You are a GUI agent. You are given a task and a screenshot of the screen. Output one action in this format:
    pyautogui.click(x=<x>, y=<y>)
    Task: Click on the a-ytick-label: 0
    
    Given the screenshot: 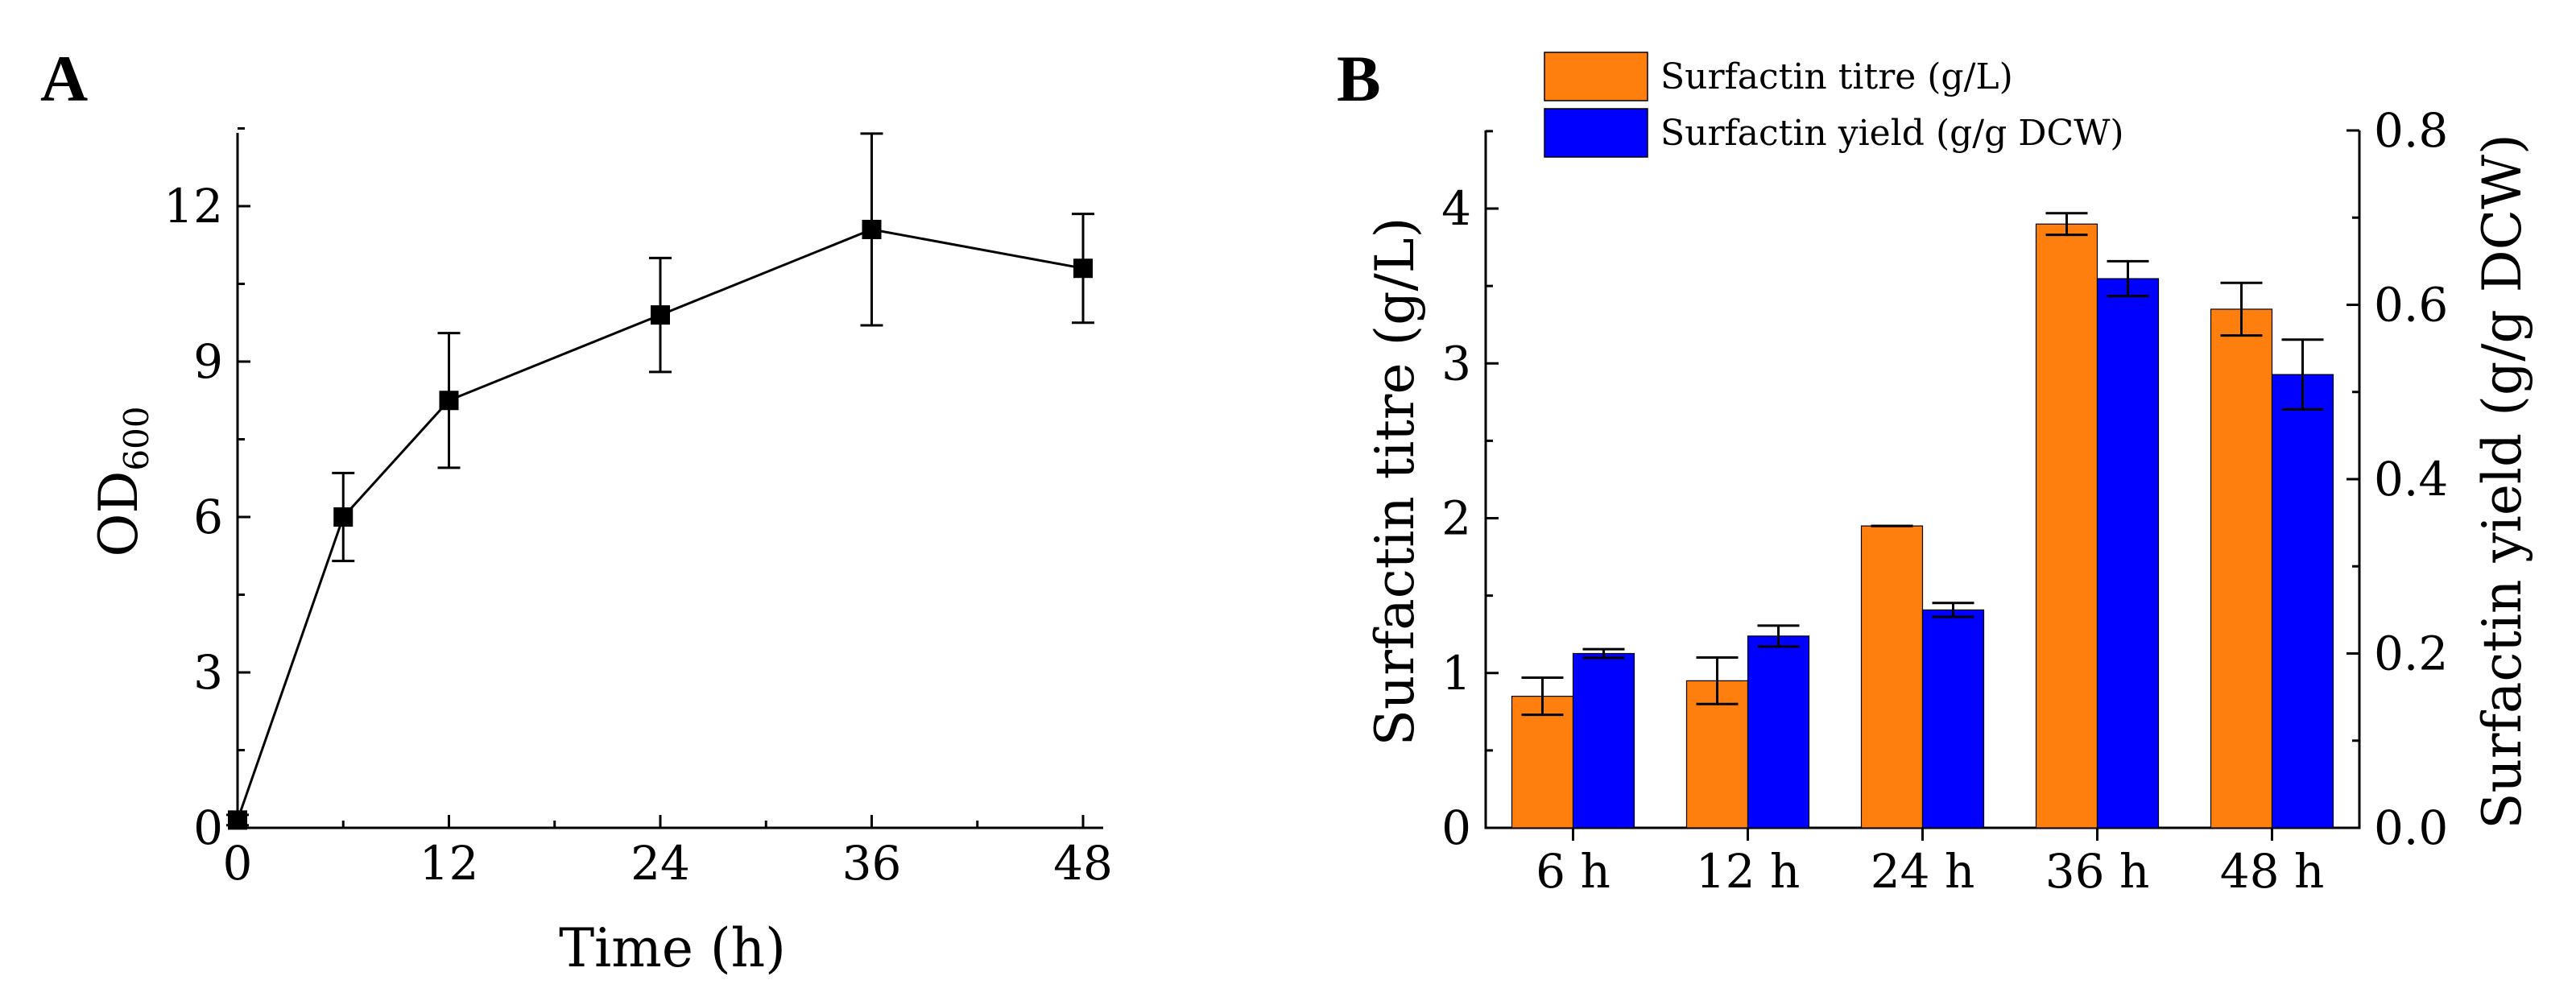 What is the action you would take?
    pyautogui.click(x=208, y=827)
    